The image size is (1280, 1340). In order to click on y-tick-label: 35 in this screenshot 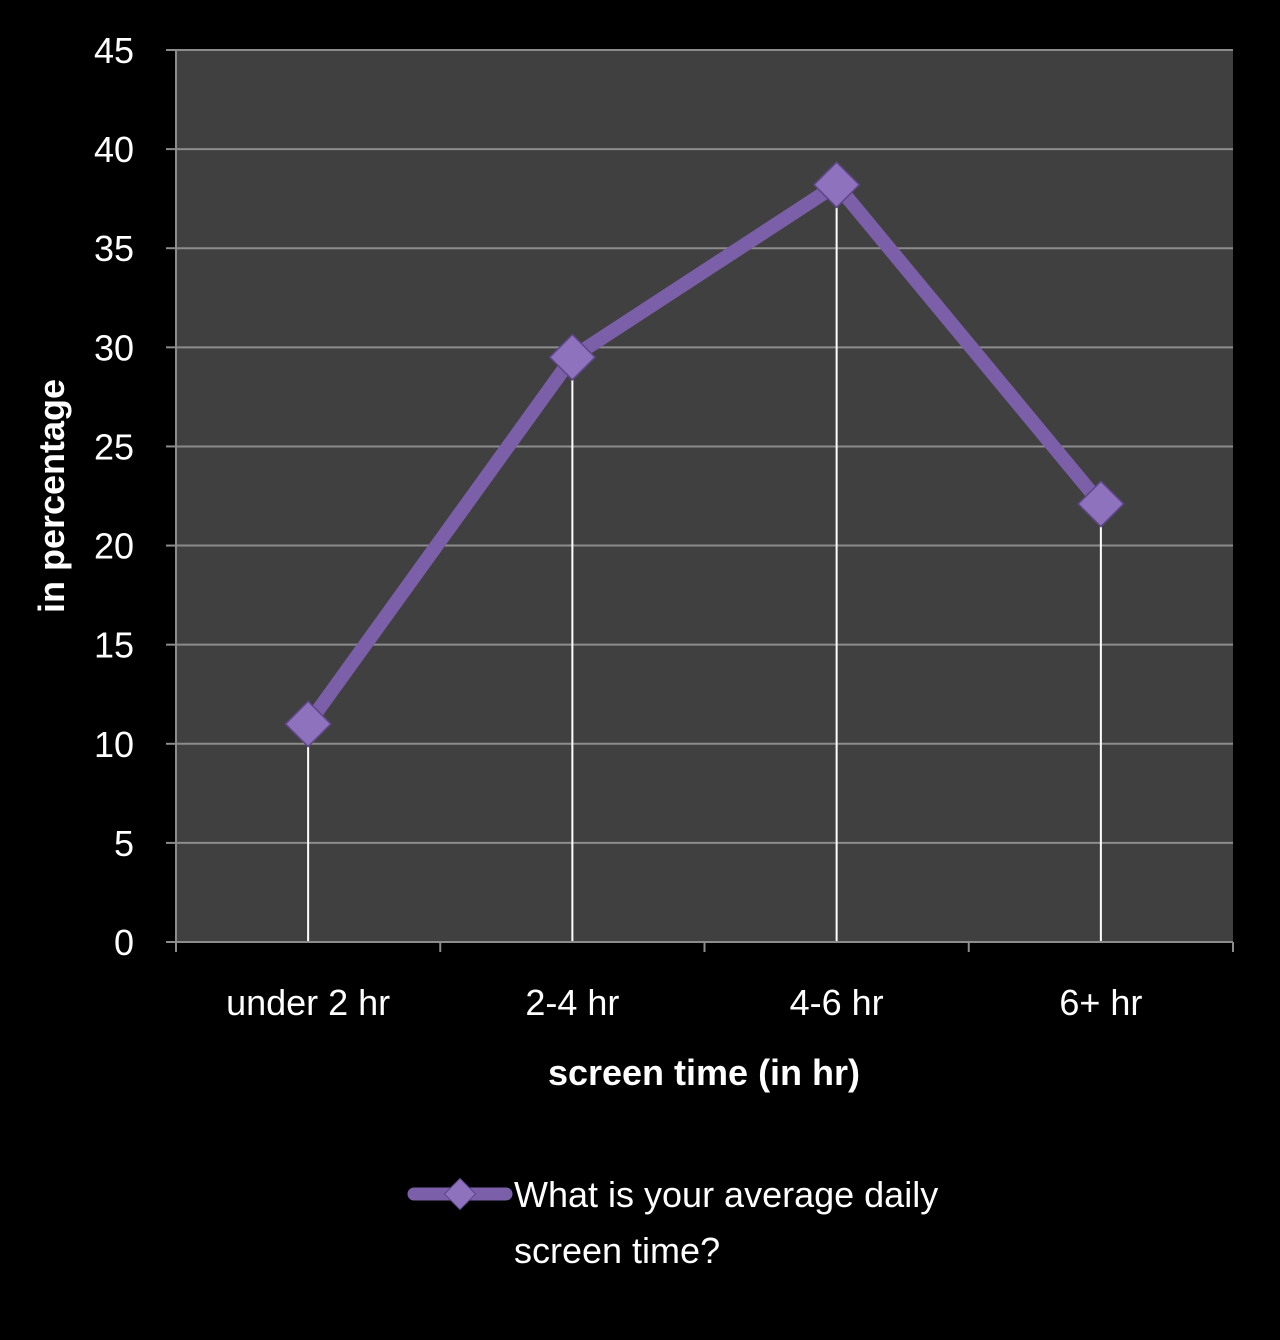, I will do `click(114, 248)`.